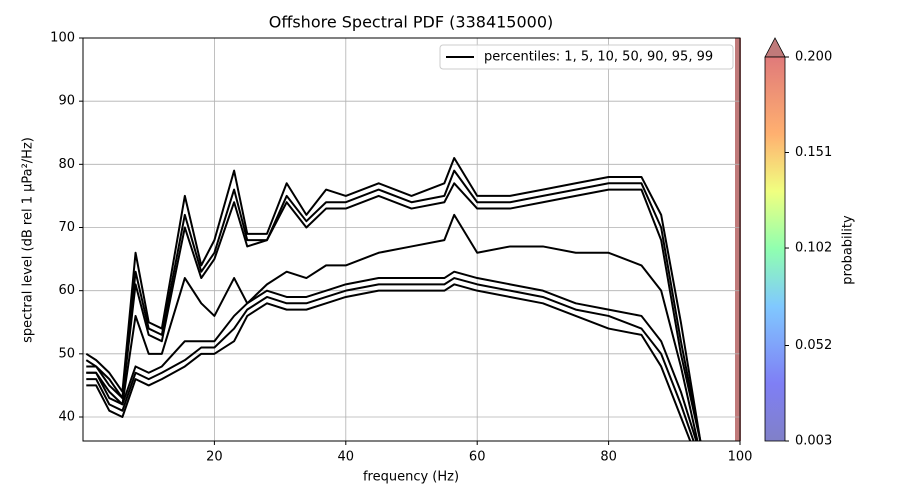  What do you see at coordinates (66, 164) in the screenshot?
I see `y-tick-label: 80` at bounding box center [66, 164].